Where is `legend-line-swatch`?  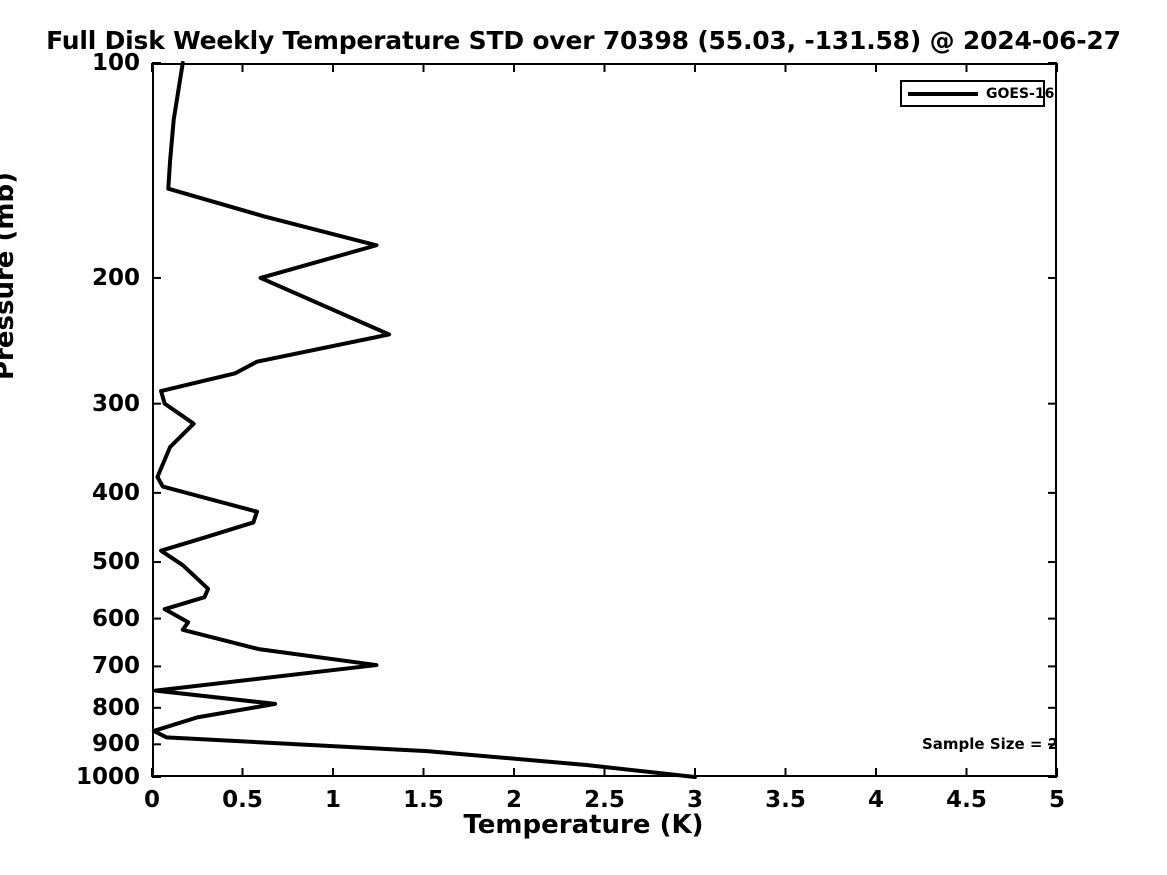
legend-line-swatch is located at coordinates (943, 93).